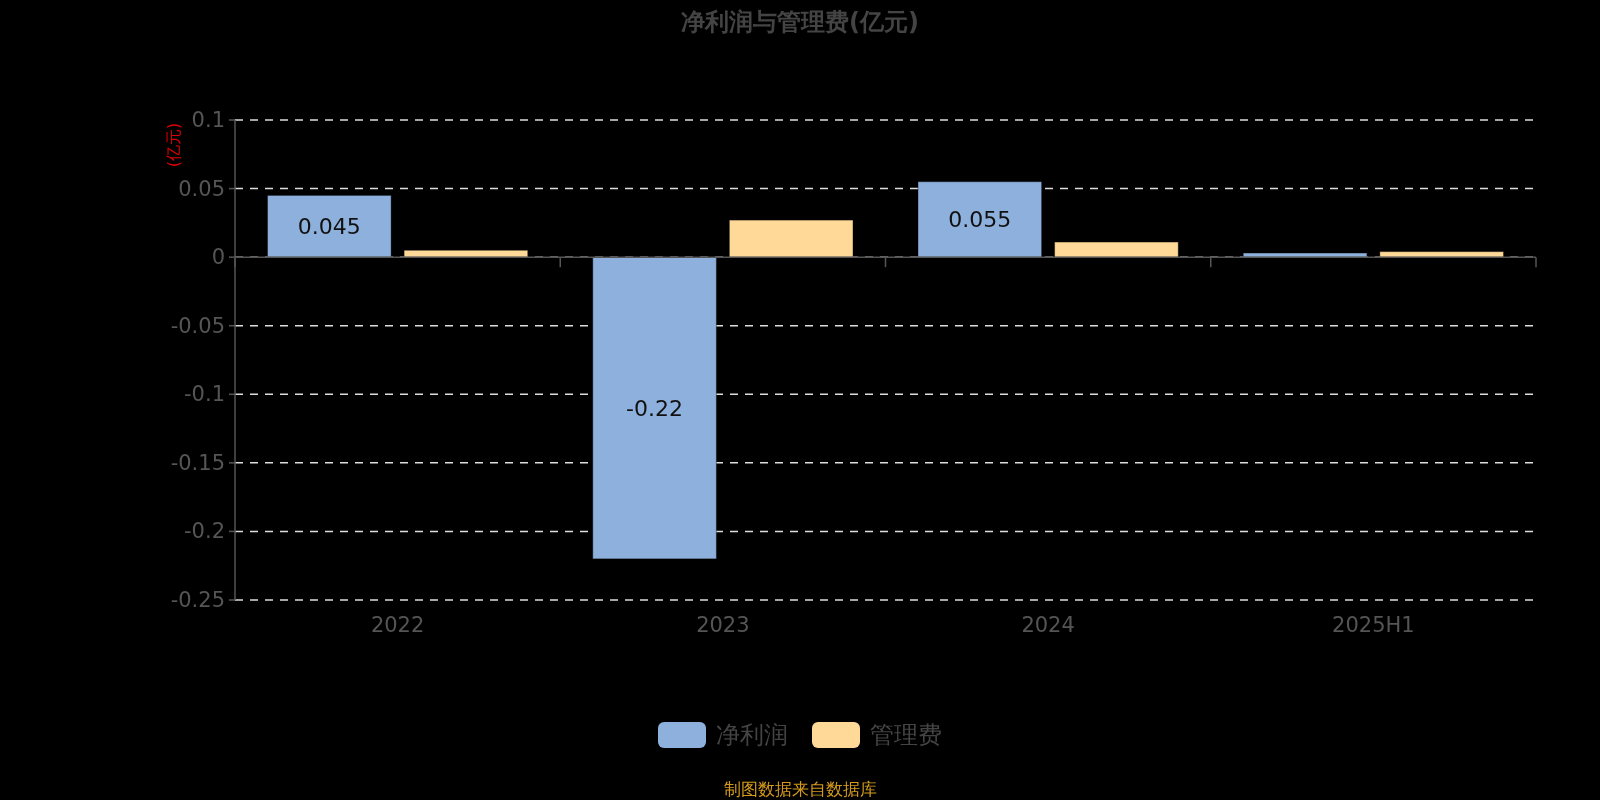 Image resolution: width=1600 pixels, height=800 pixels. I want to click on y-tick-label: 0.05, so click(201, 188).